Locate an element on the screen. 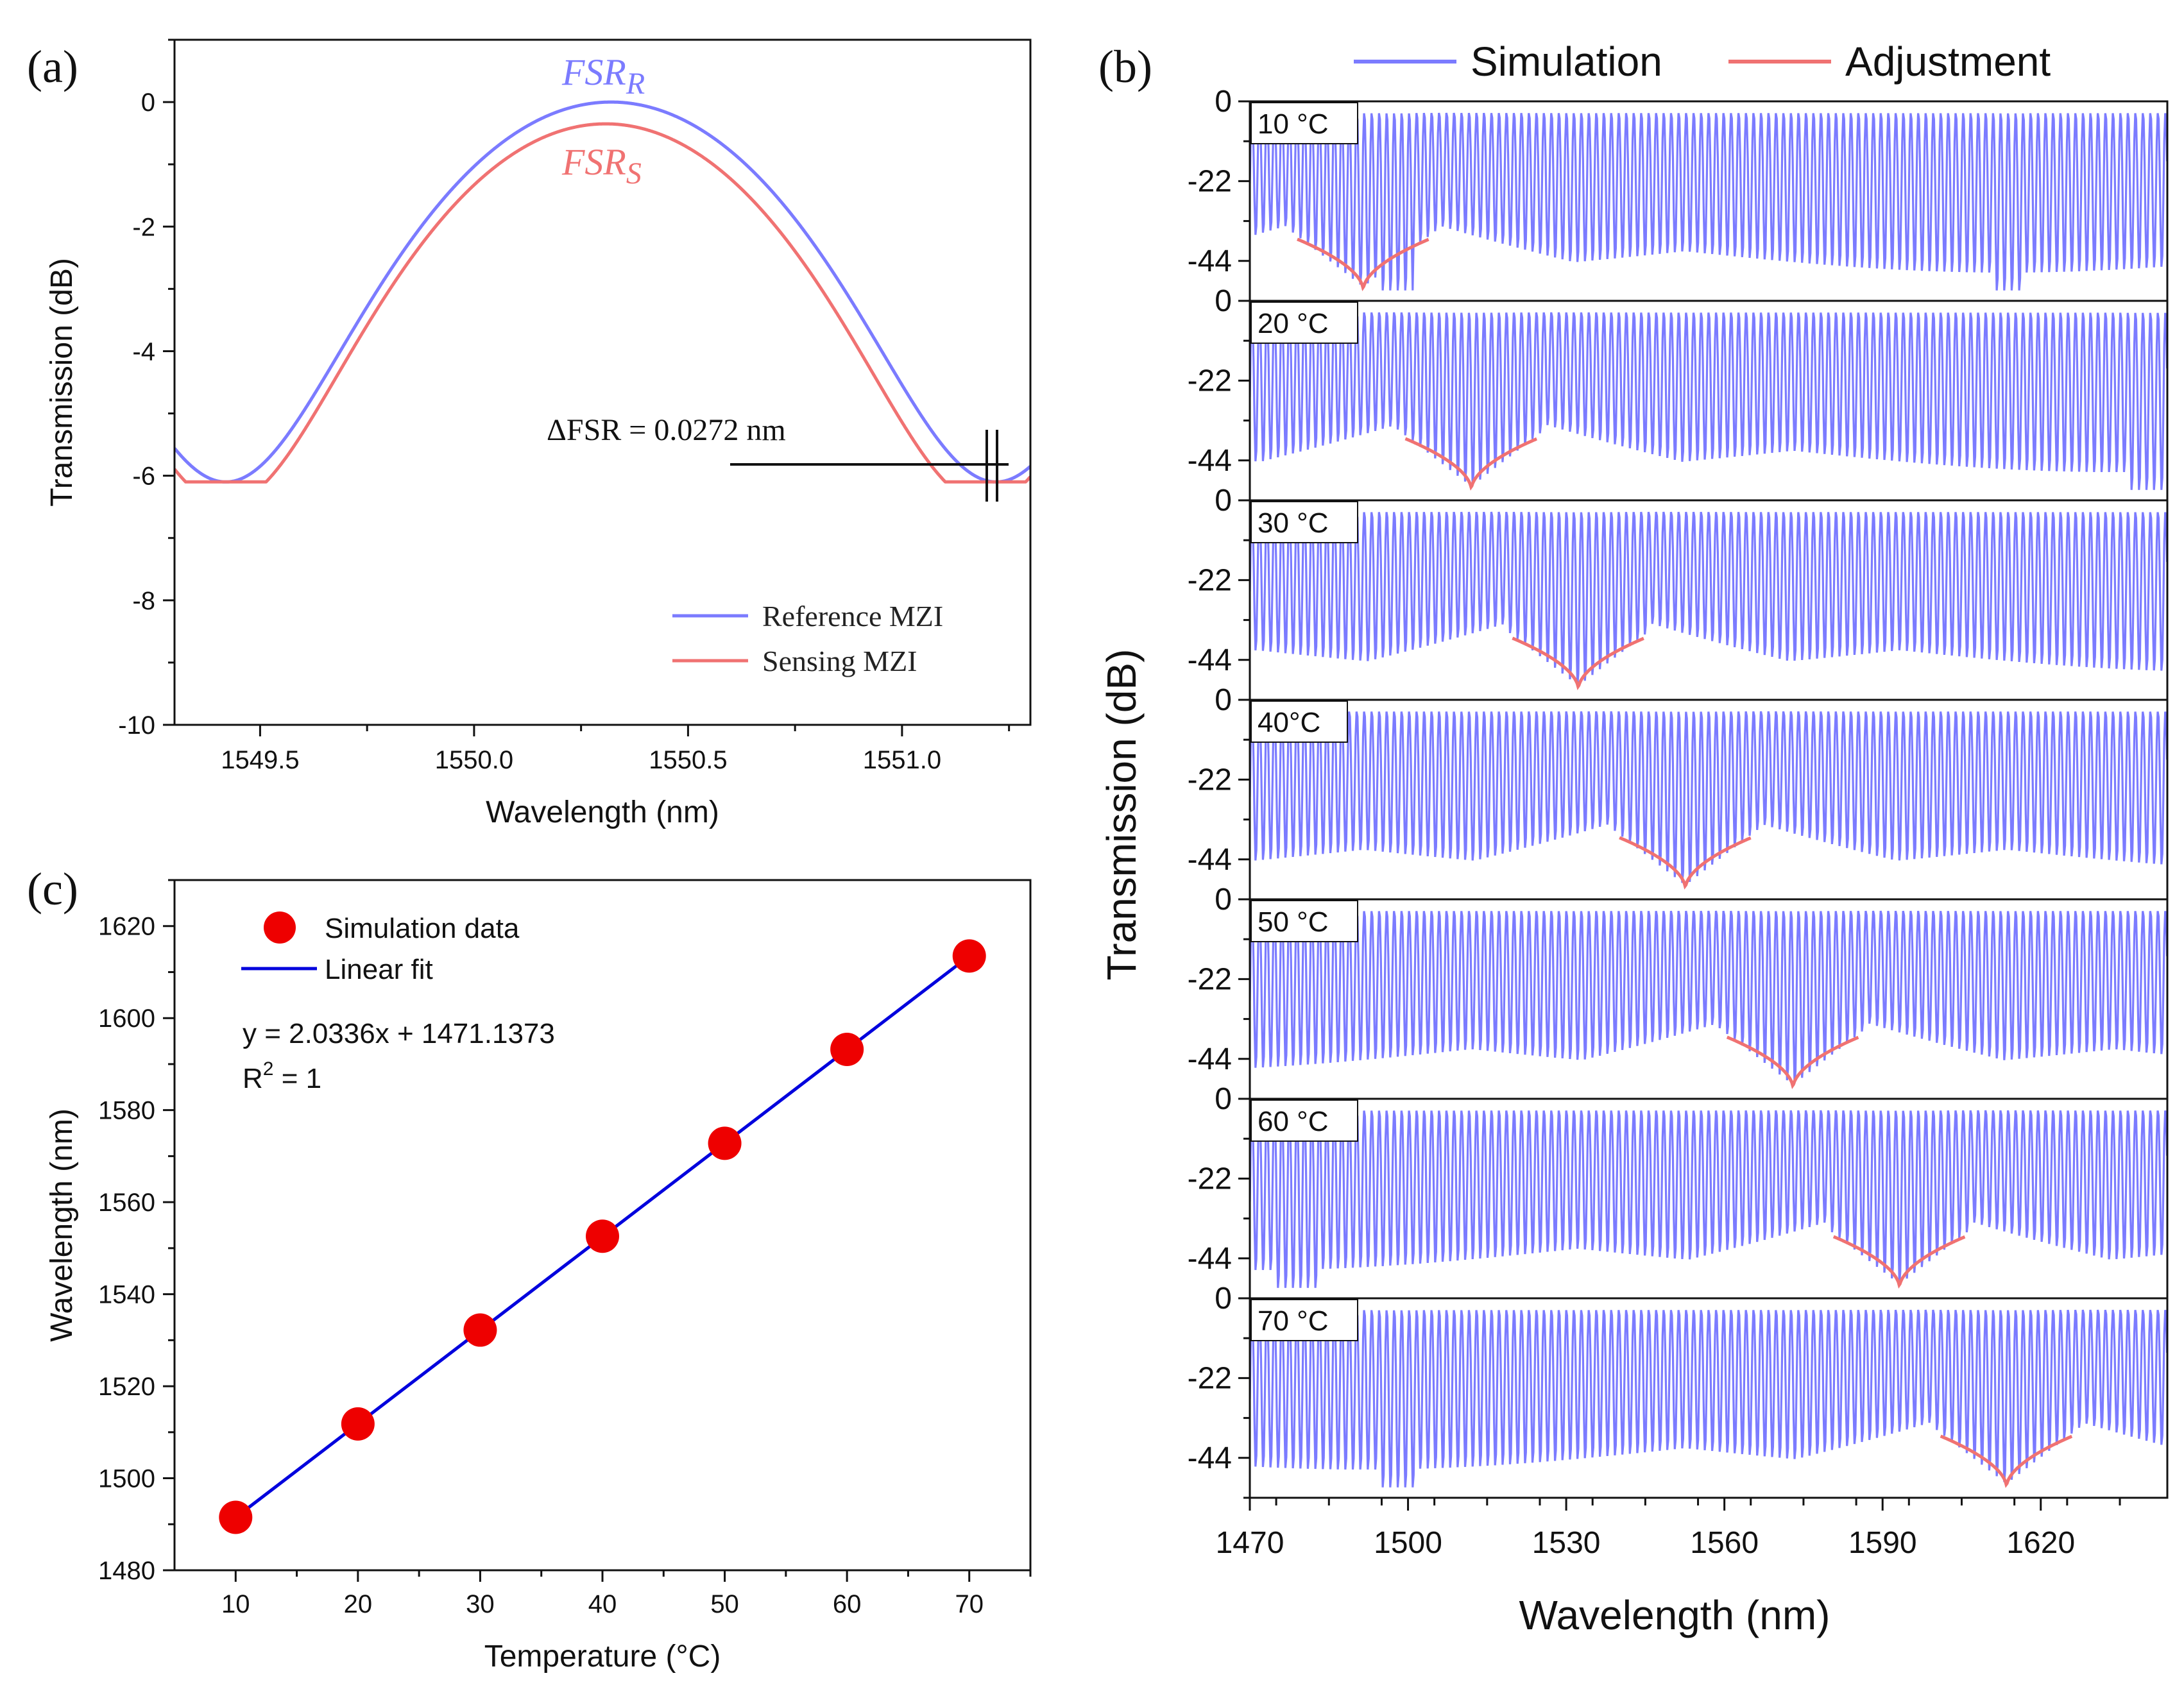 The image size is (2184, 1687). subplot-5: 0 -22 -44 50 °C is located at coordinates (1678, 992).